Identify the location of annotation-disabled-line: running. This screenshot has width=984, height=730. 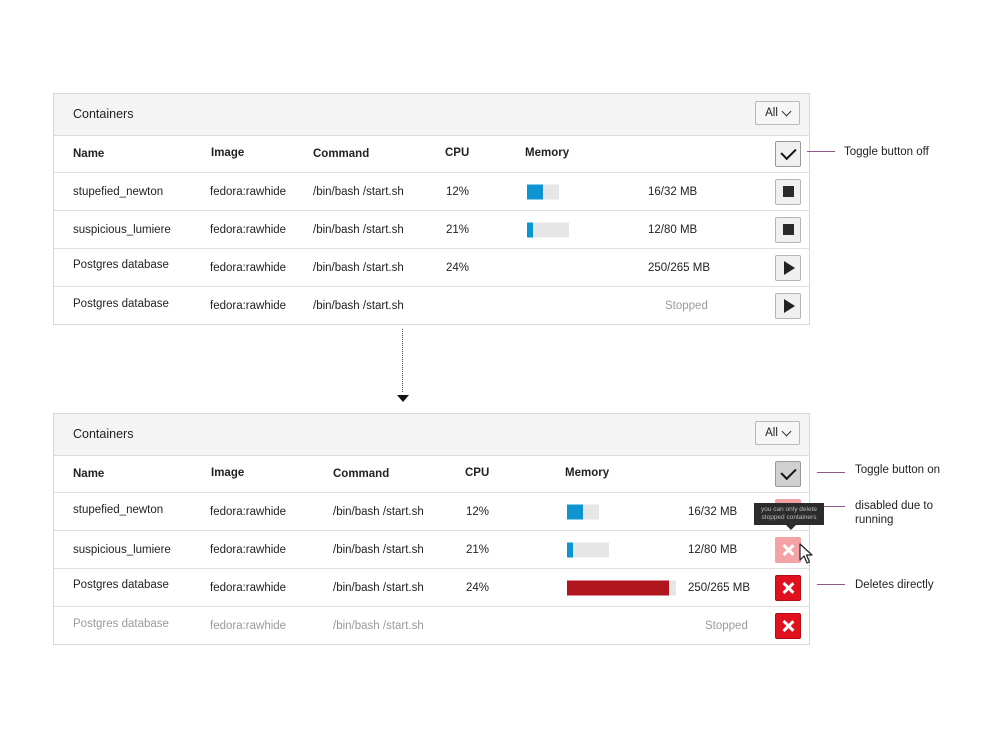
(874, 520).